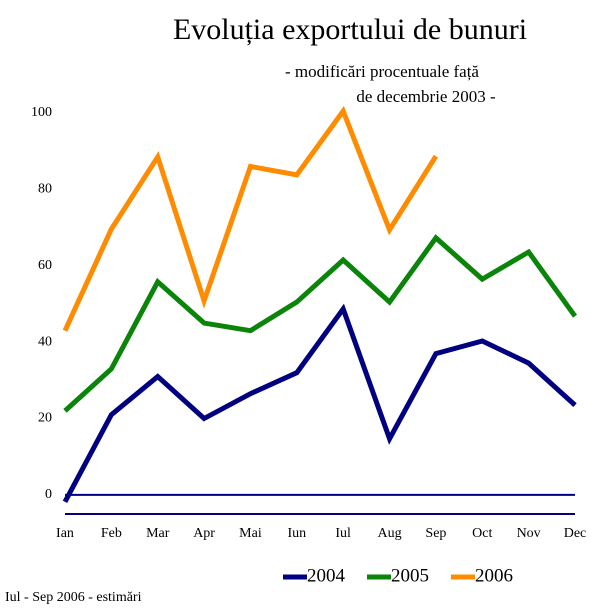  I want to click on chart-subtitle: - modificări procentuale față, so click(382, 71).